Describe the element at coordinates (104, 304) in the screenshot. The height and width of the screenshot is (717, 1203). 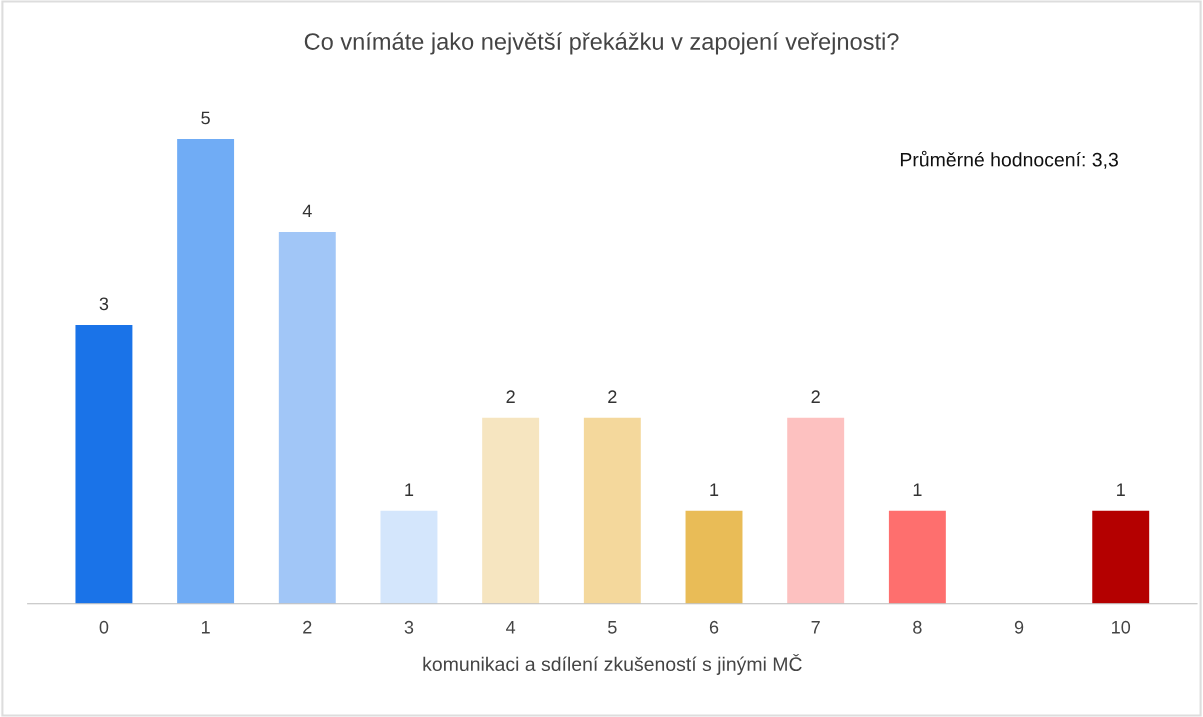
I see `data-label: 3` at that location.